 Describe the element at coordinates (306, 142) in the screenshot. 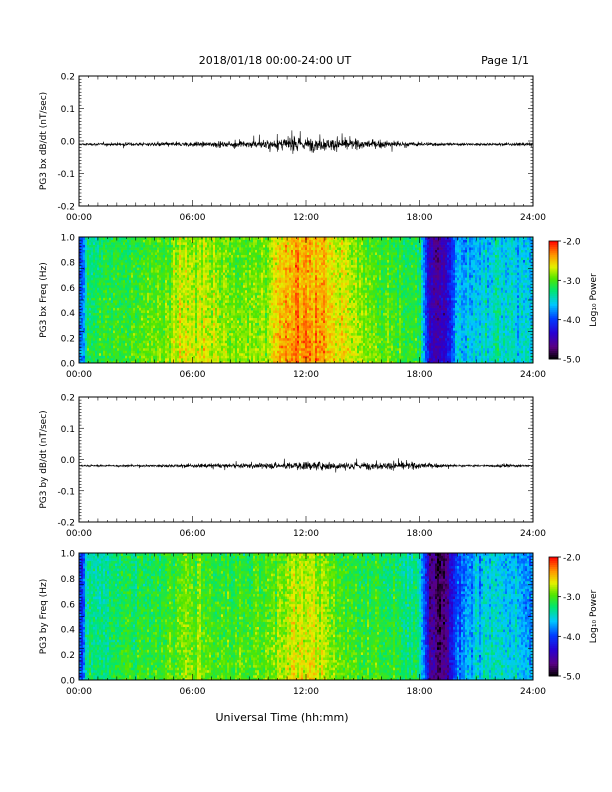

I see `bx-timeseries-series-line` at that location.